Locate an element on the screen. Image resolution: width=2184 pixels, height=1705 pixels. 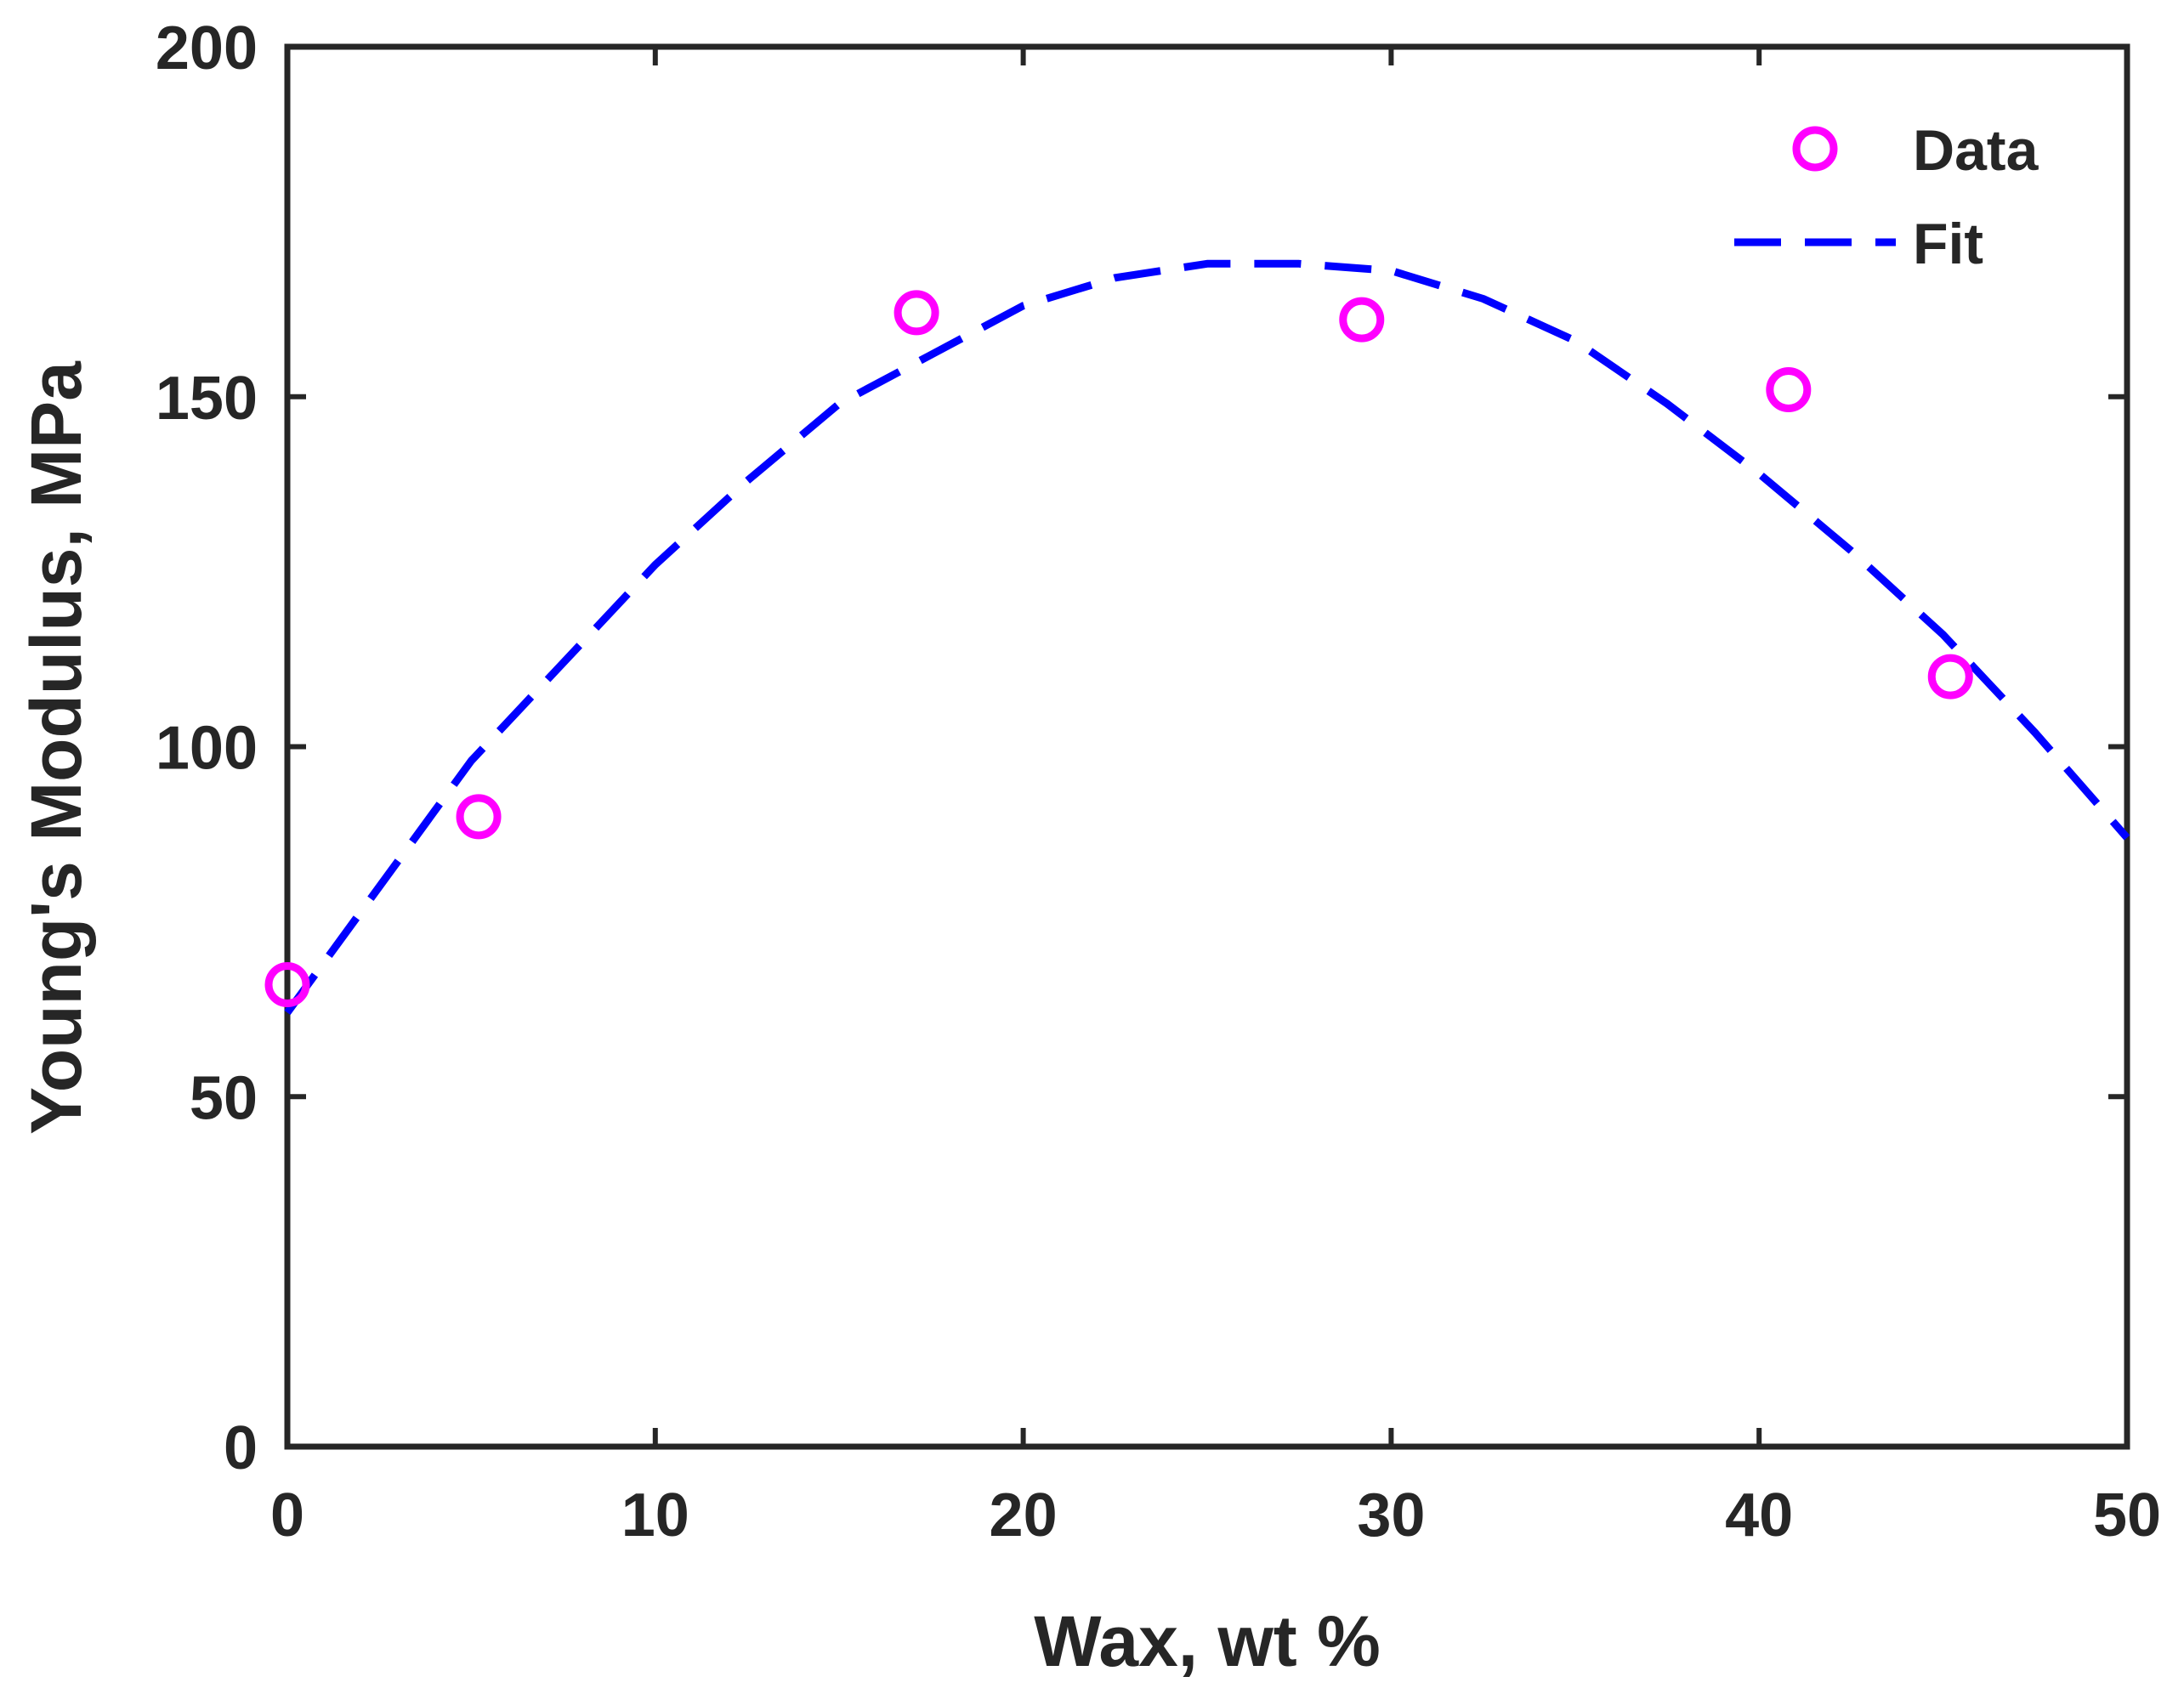
y-tick-label: 100 is located at coordinates (207, 749).